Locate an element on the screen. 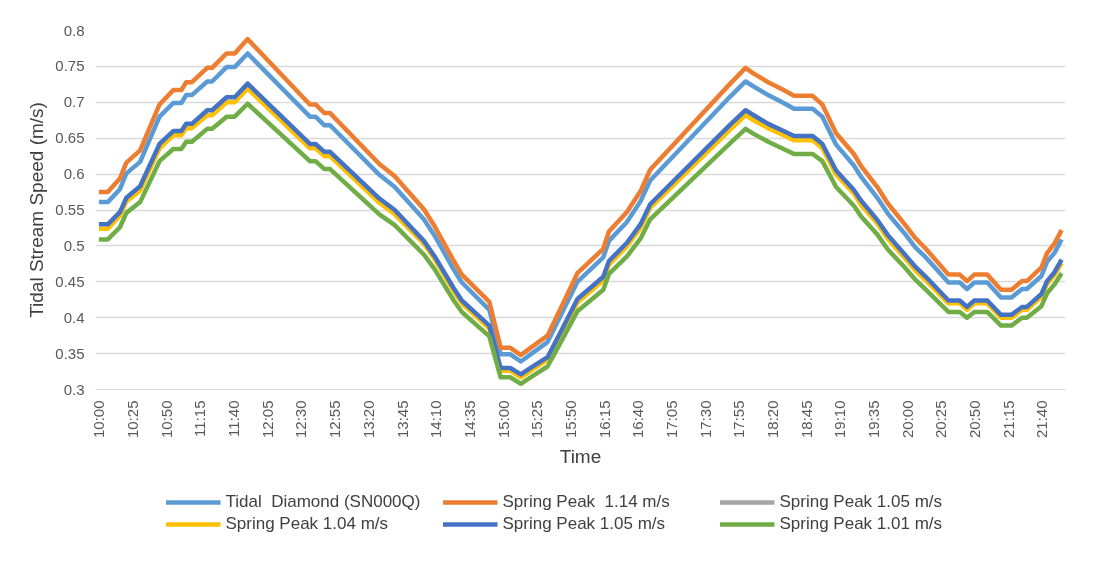  y-tick-label: 0.45 is located at coordinates (70, 281).